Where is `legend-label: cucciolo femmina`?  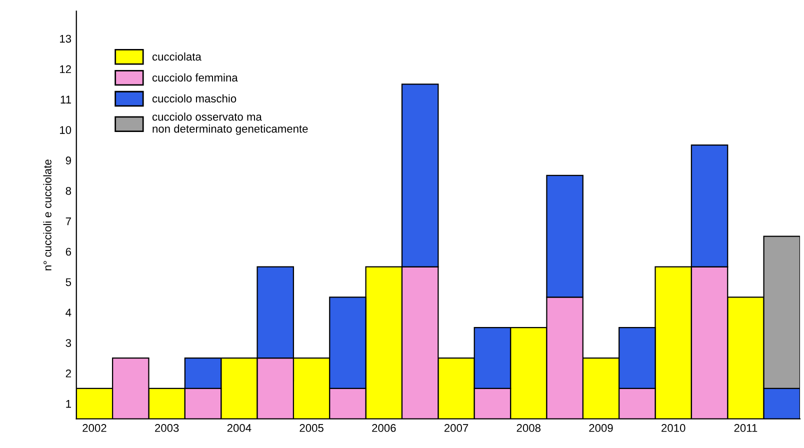
legend-label: cucciolo femmina is located at coordinates (195, 77).